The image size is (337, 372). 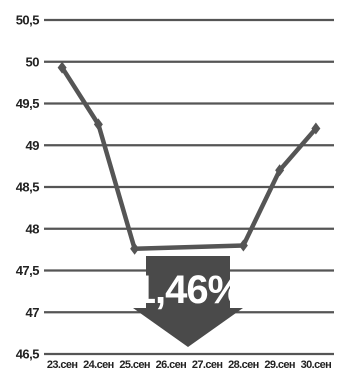 I want to click on y-tick-label: 47, so click(x=33, y=312).